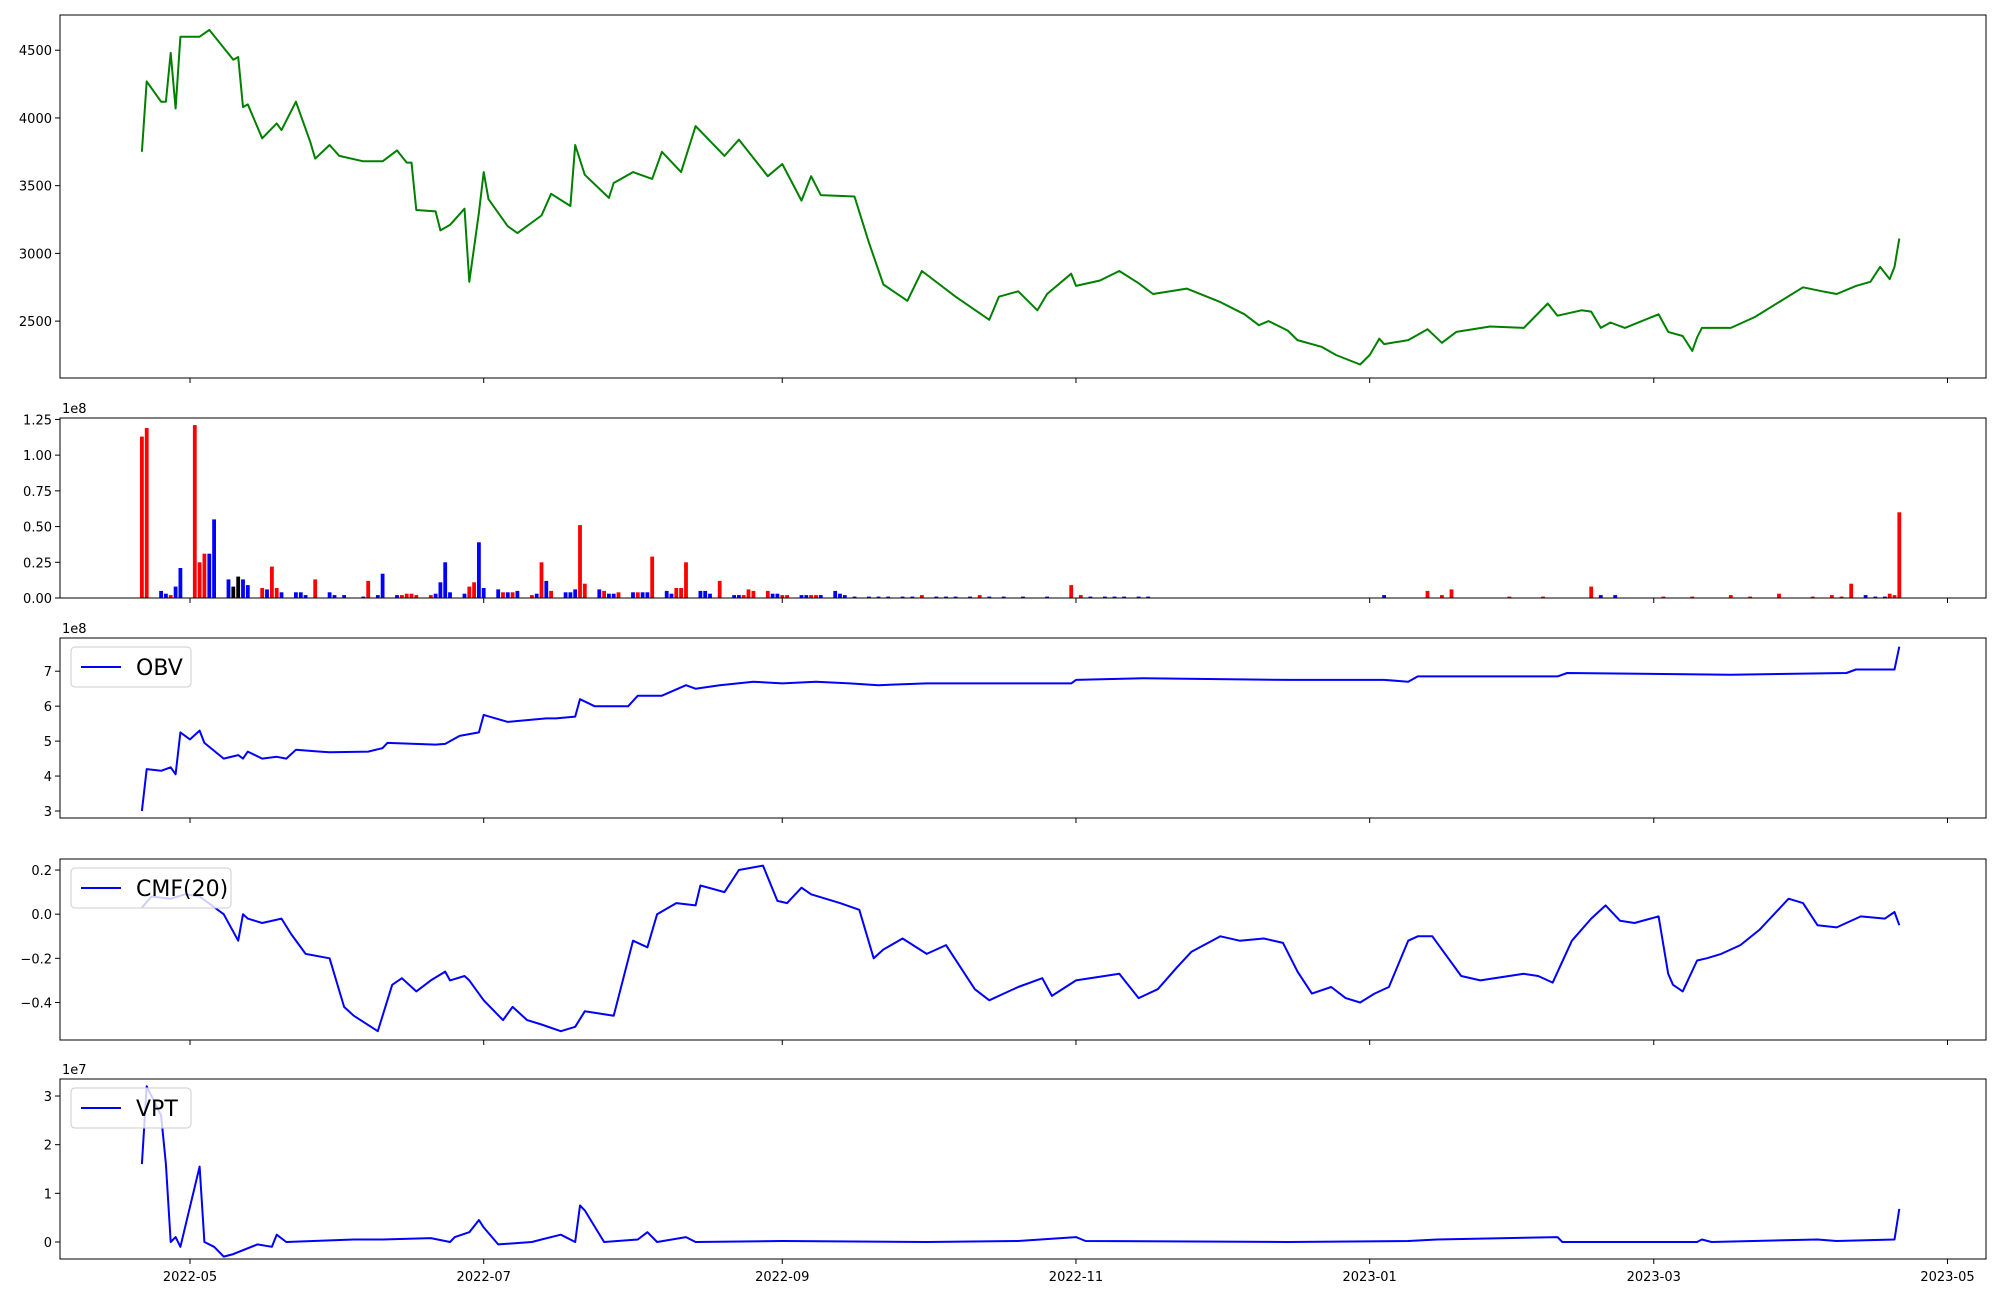  What do you see at coordinates (36, 959) in the screenshot?
I see `cmf-ytick-label: −0.2` at bounding box center [36, 959].